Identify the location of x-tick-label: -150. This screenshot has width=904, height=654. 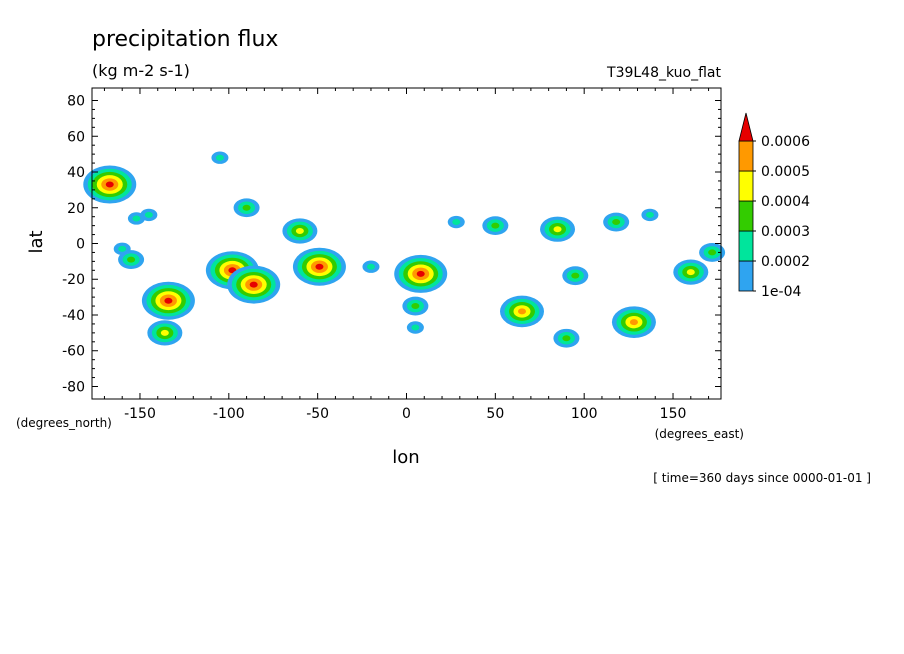
(140, 414).